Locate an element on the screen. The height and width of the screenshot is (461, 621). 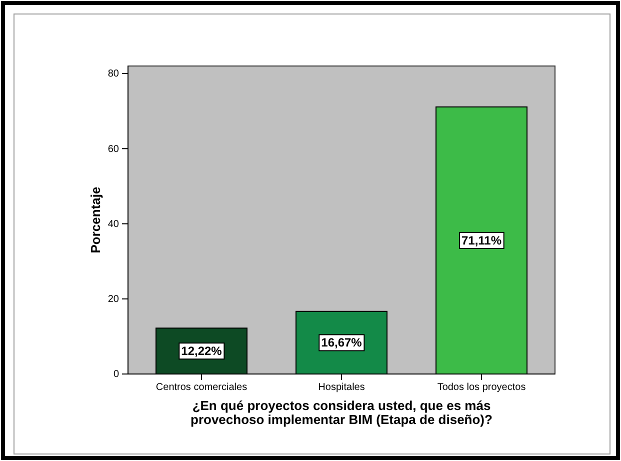
y-tick-label: 60 is located at coordinates (114, 149).